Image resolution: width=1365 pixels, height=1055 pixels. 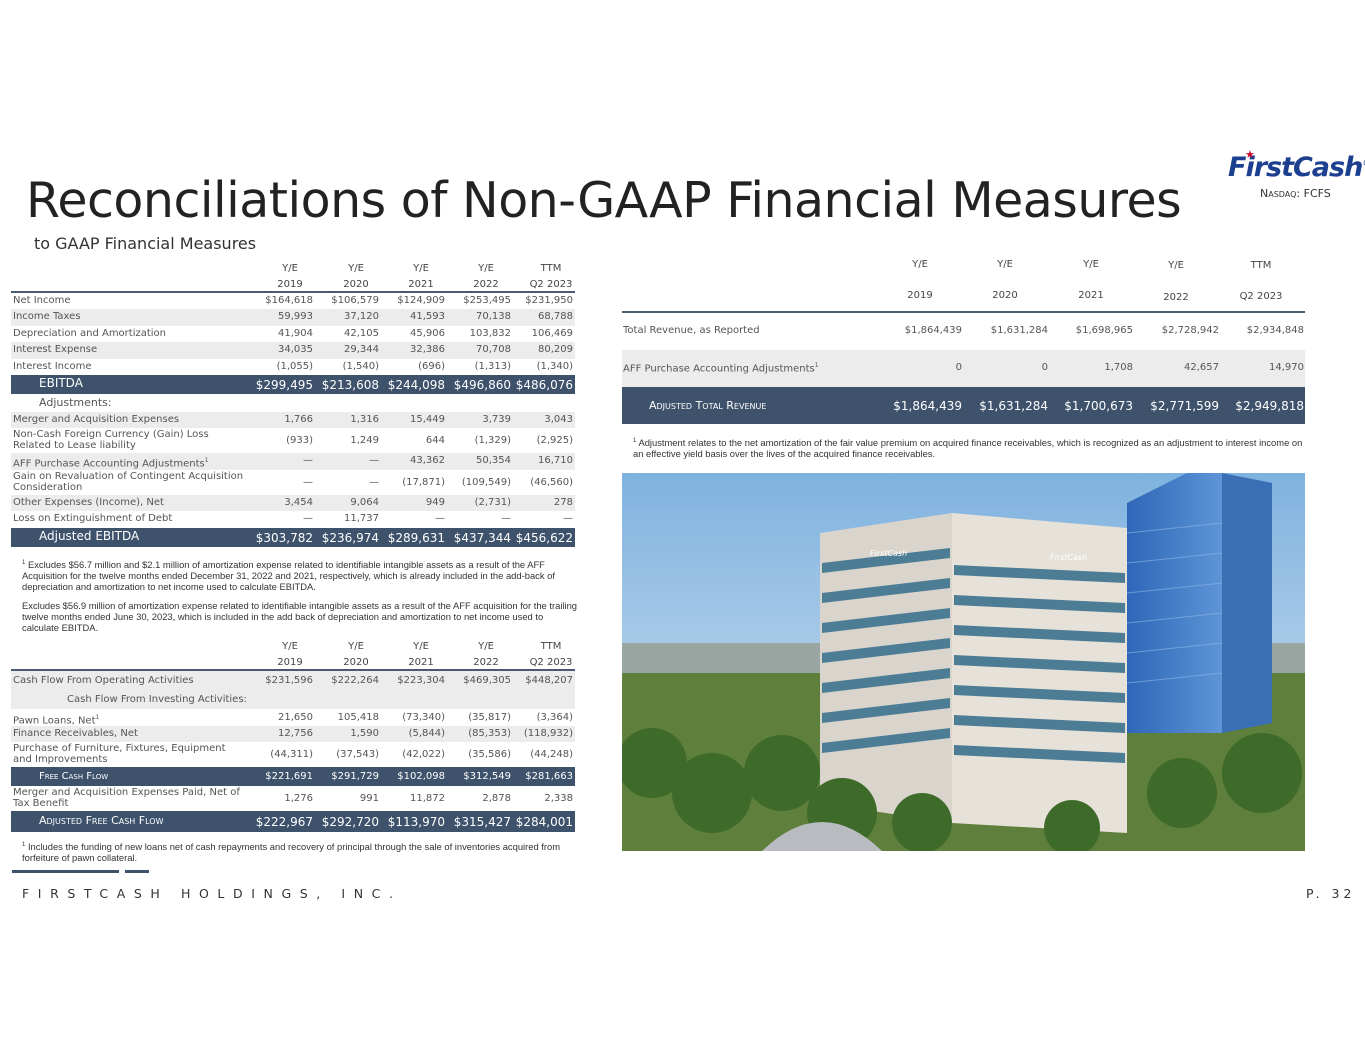 What do you see at coordinates (1184, 406) in the screenshot?
I see `cell: $2,771,599` at bounding box center [1184, 406].